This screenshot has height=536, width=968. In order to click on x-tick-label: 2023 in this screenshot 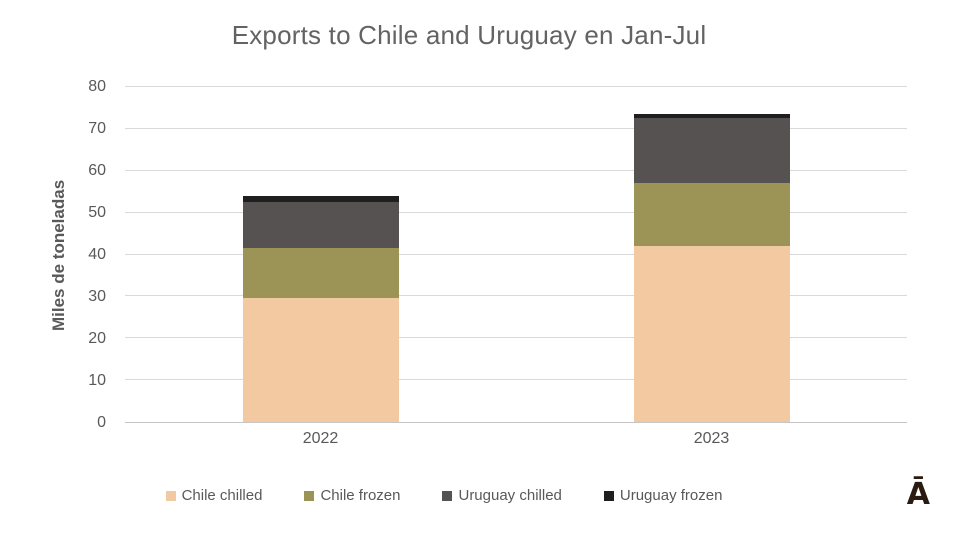, I will do `click(711, 438)`.